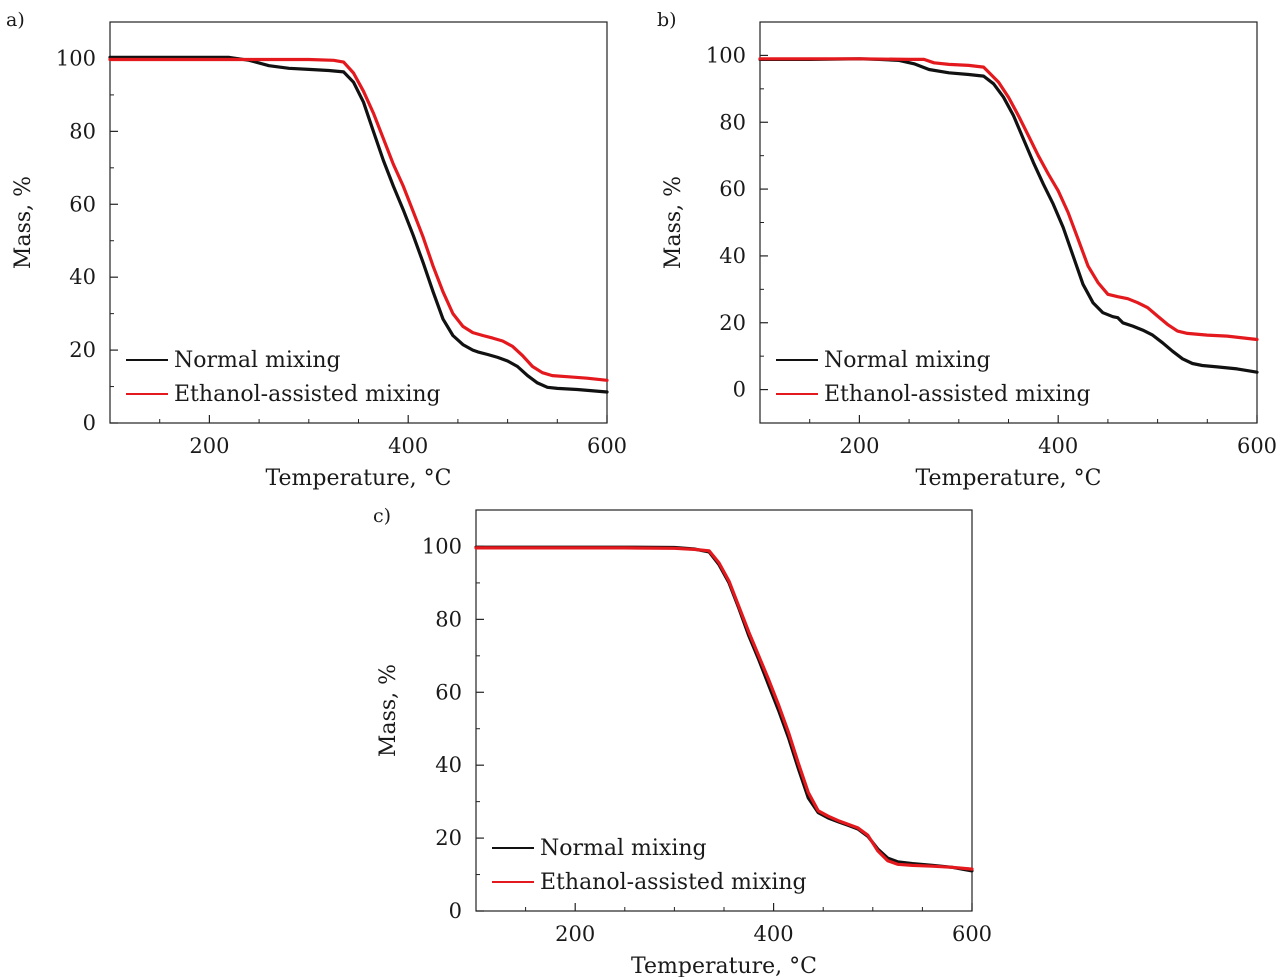  I want to click on panel-label: b), so click(667, 20).